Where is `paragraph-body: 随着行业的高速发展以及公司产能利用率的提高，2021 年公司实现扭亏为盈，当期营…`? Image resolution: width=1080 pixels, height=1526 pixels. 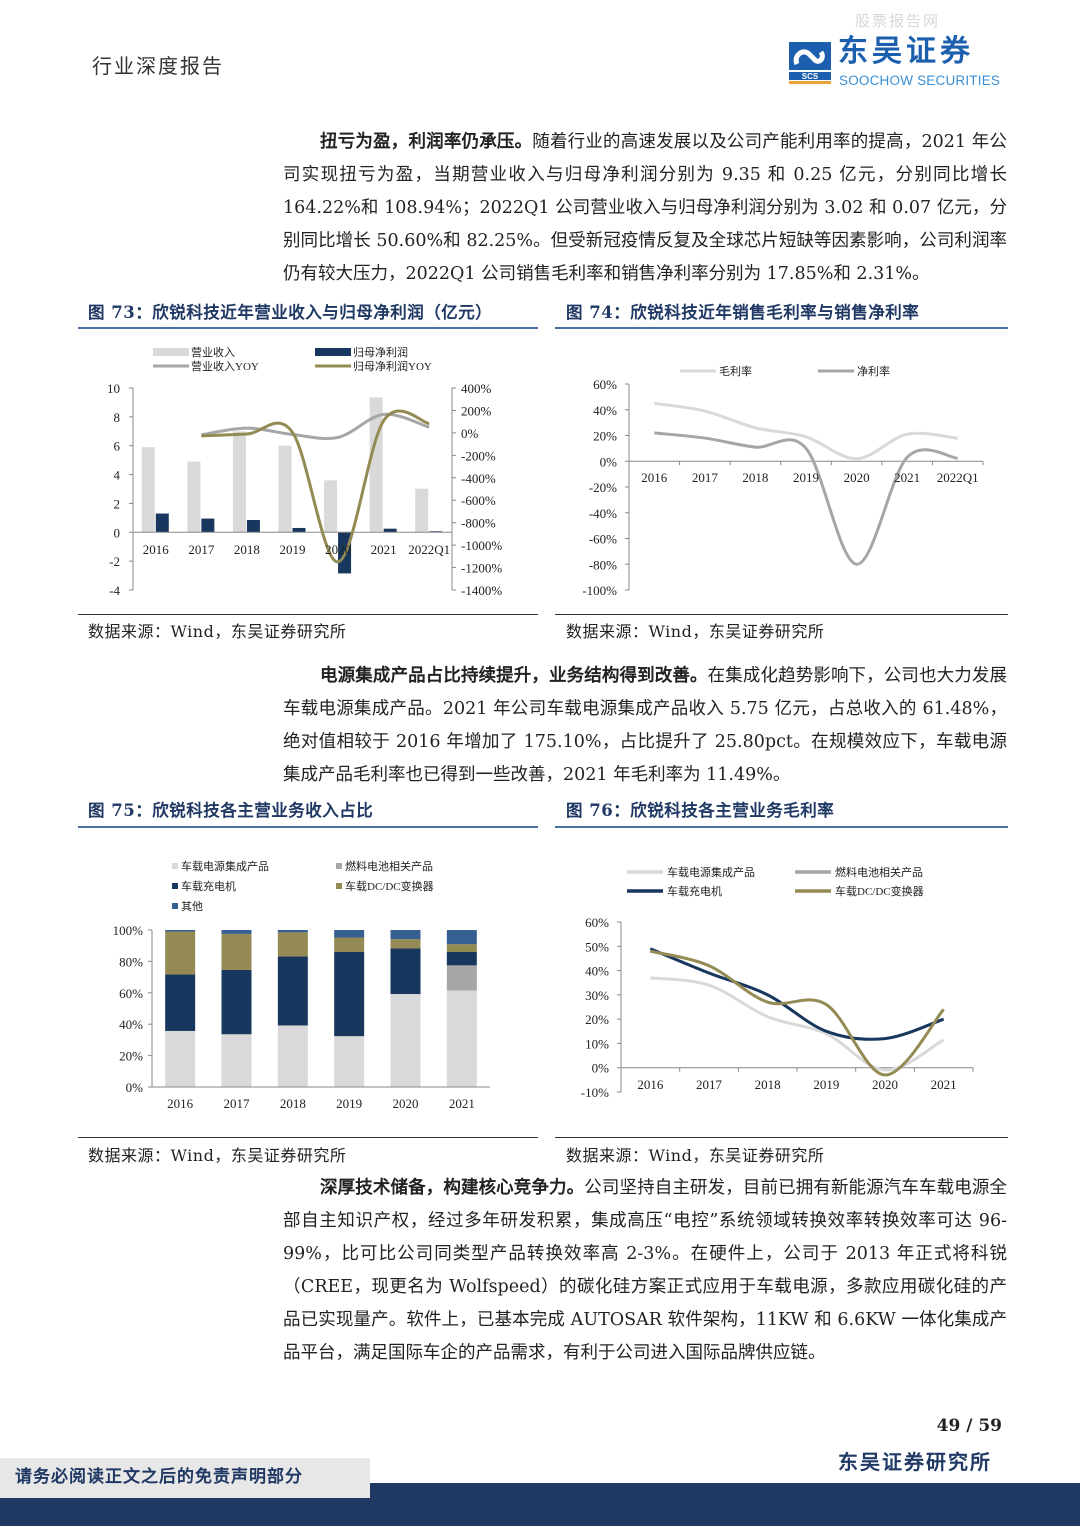
paragraph-body: 随着行业的高速发展以及公司产能利用率的提高，2021 年公司实现扭亏为盈，当期营… is located at coordinates (645, 208).